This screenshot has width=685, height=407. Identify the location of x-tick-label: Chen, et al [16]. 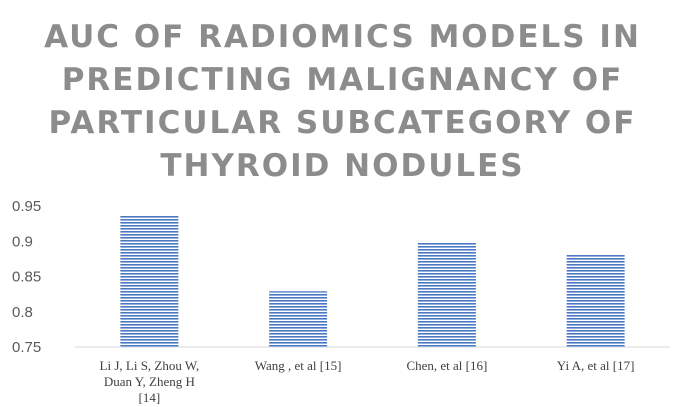
(446, 365).